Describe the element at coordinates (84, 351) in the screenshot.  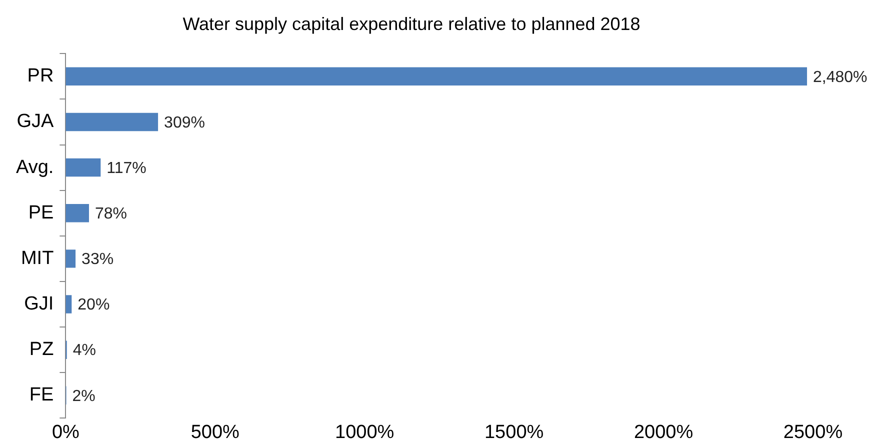
I see `data-label: 4%` at that location.